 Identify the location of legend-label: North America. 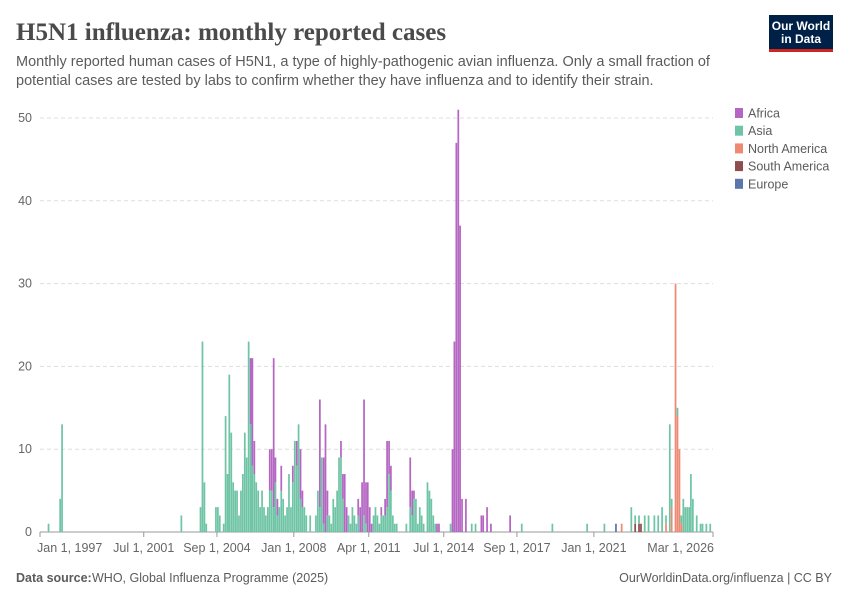
(787, 149).